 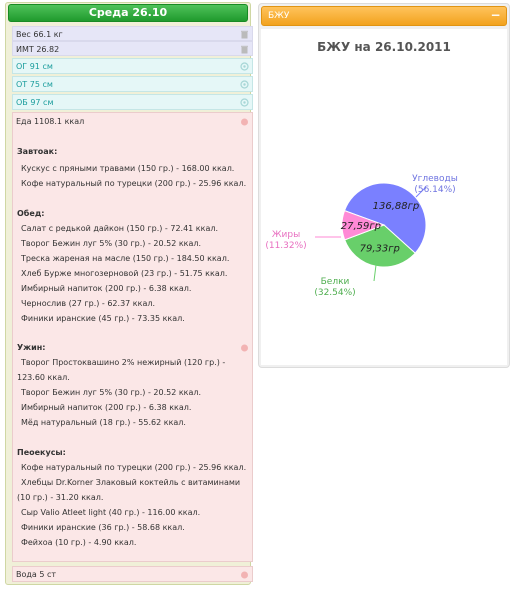 What do you see at coordinates (50, 121) in the screenshot?
I see `food-total: Еда 1108.1 ккал` at bounding box center [50, 121].